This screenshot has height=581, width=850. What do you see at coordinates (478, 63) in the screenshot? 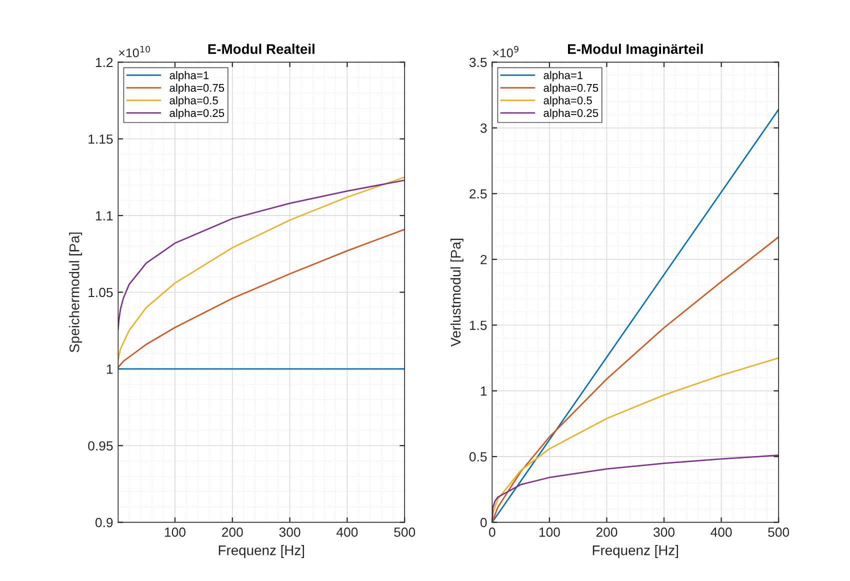
I see `y-tick-label: 3.5` at bounding box center [478, 63].